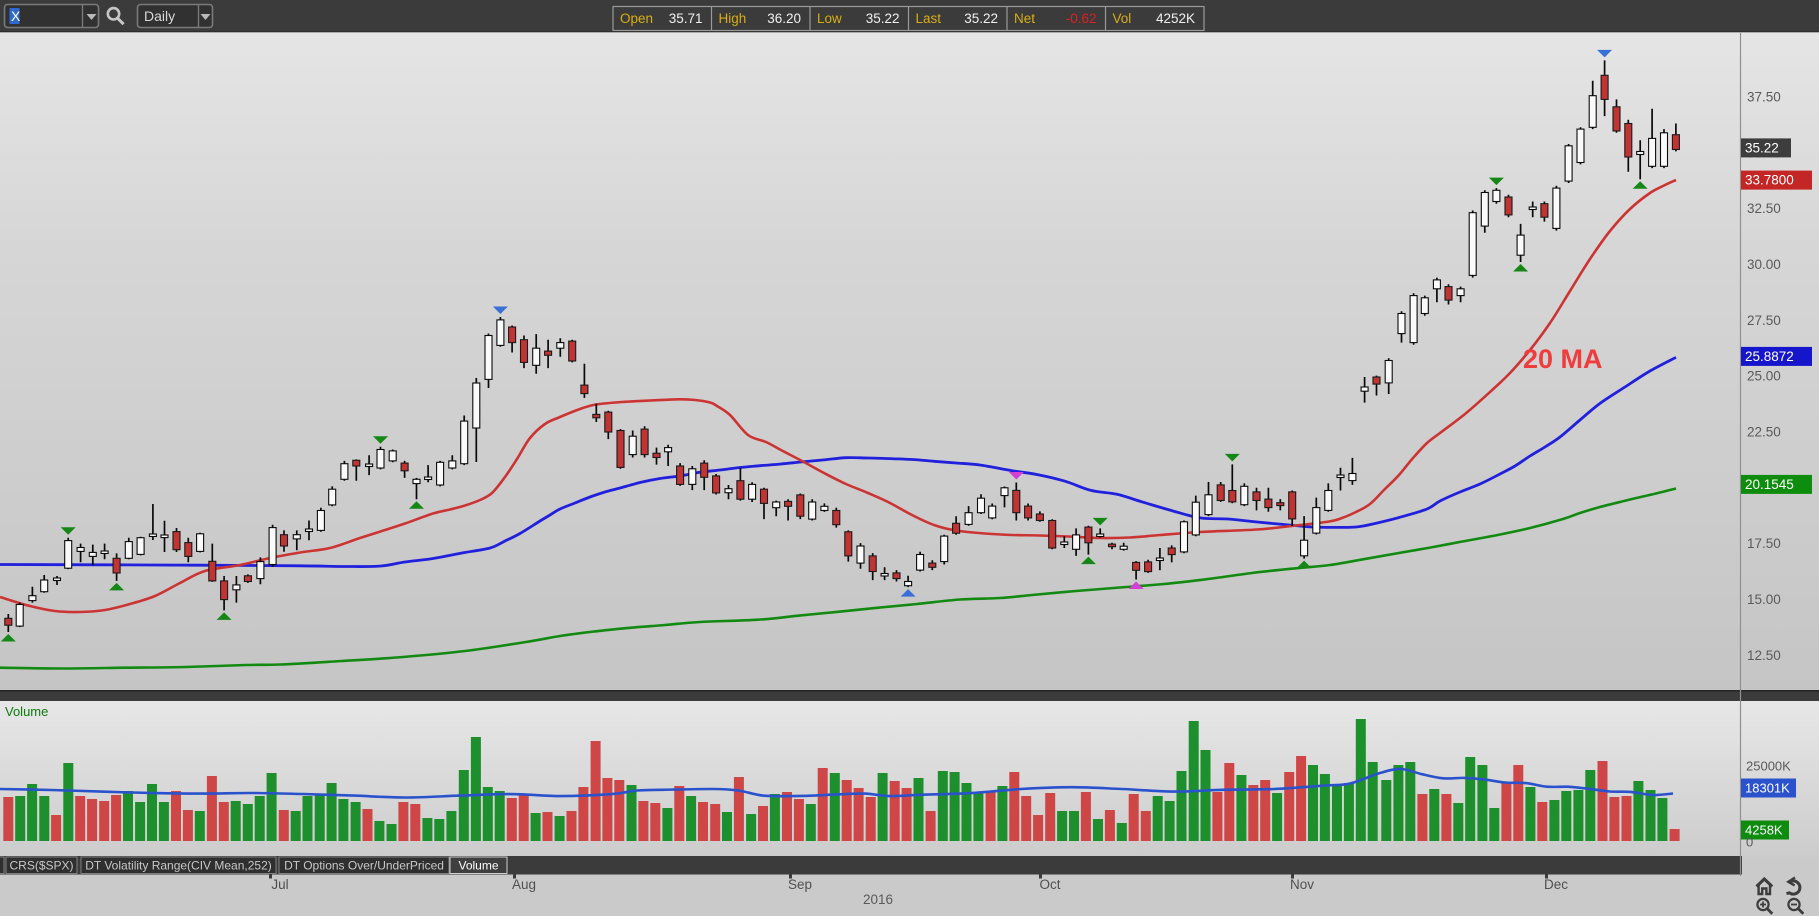 This screenshot has height=916, width=1819. What do you see at coordinates (1175, 18) in the screenshot?
I see `svg-text: 4252K` at bounding box center [1175, 18].